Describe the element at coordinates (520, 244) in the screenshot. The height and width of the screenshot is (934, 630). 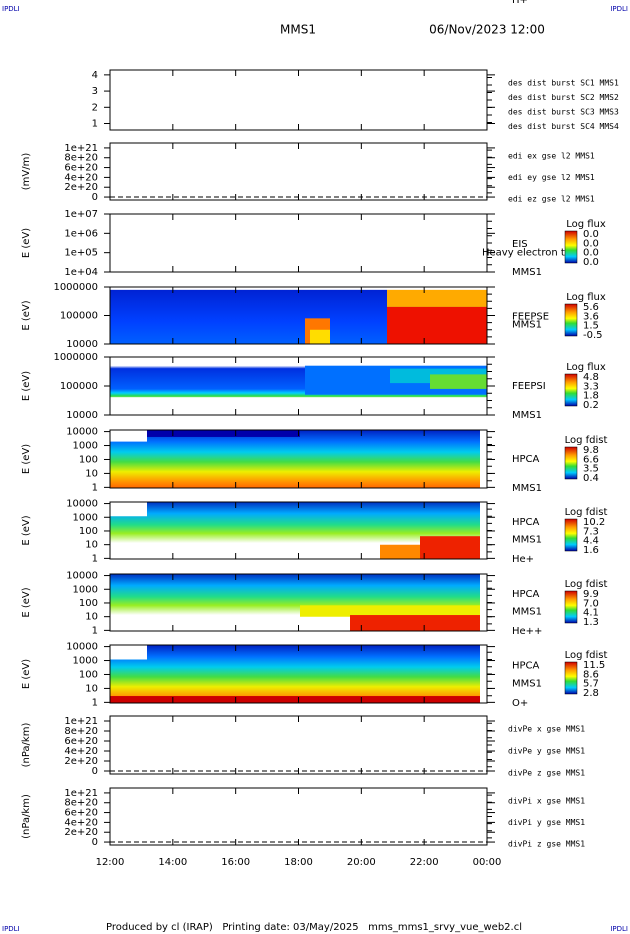
I see `instrument-label: EIS` at that location.